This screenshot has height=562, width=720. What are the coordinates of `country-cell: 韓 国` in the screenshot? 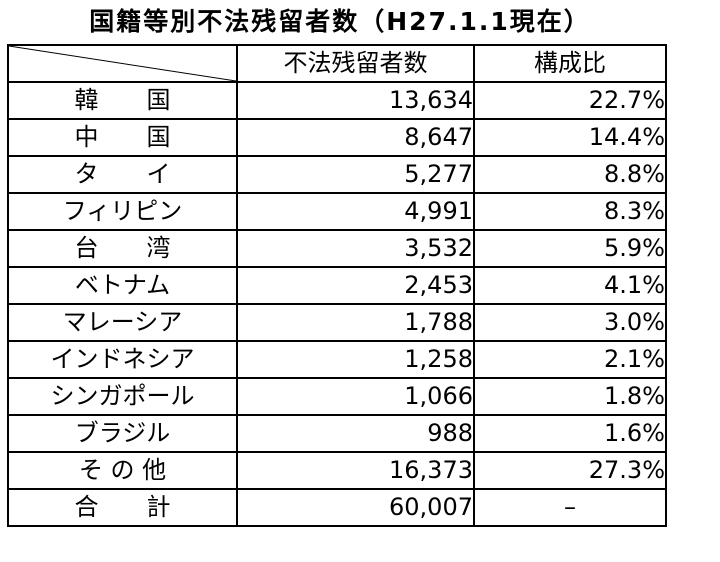 It's located at (122, 100).